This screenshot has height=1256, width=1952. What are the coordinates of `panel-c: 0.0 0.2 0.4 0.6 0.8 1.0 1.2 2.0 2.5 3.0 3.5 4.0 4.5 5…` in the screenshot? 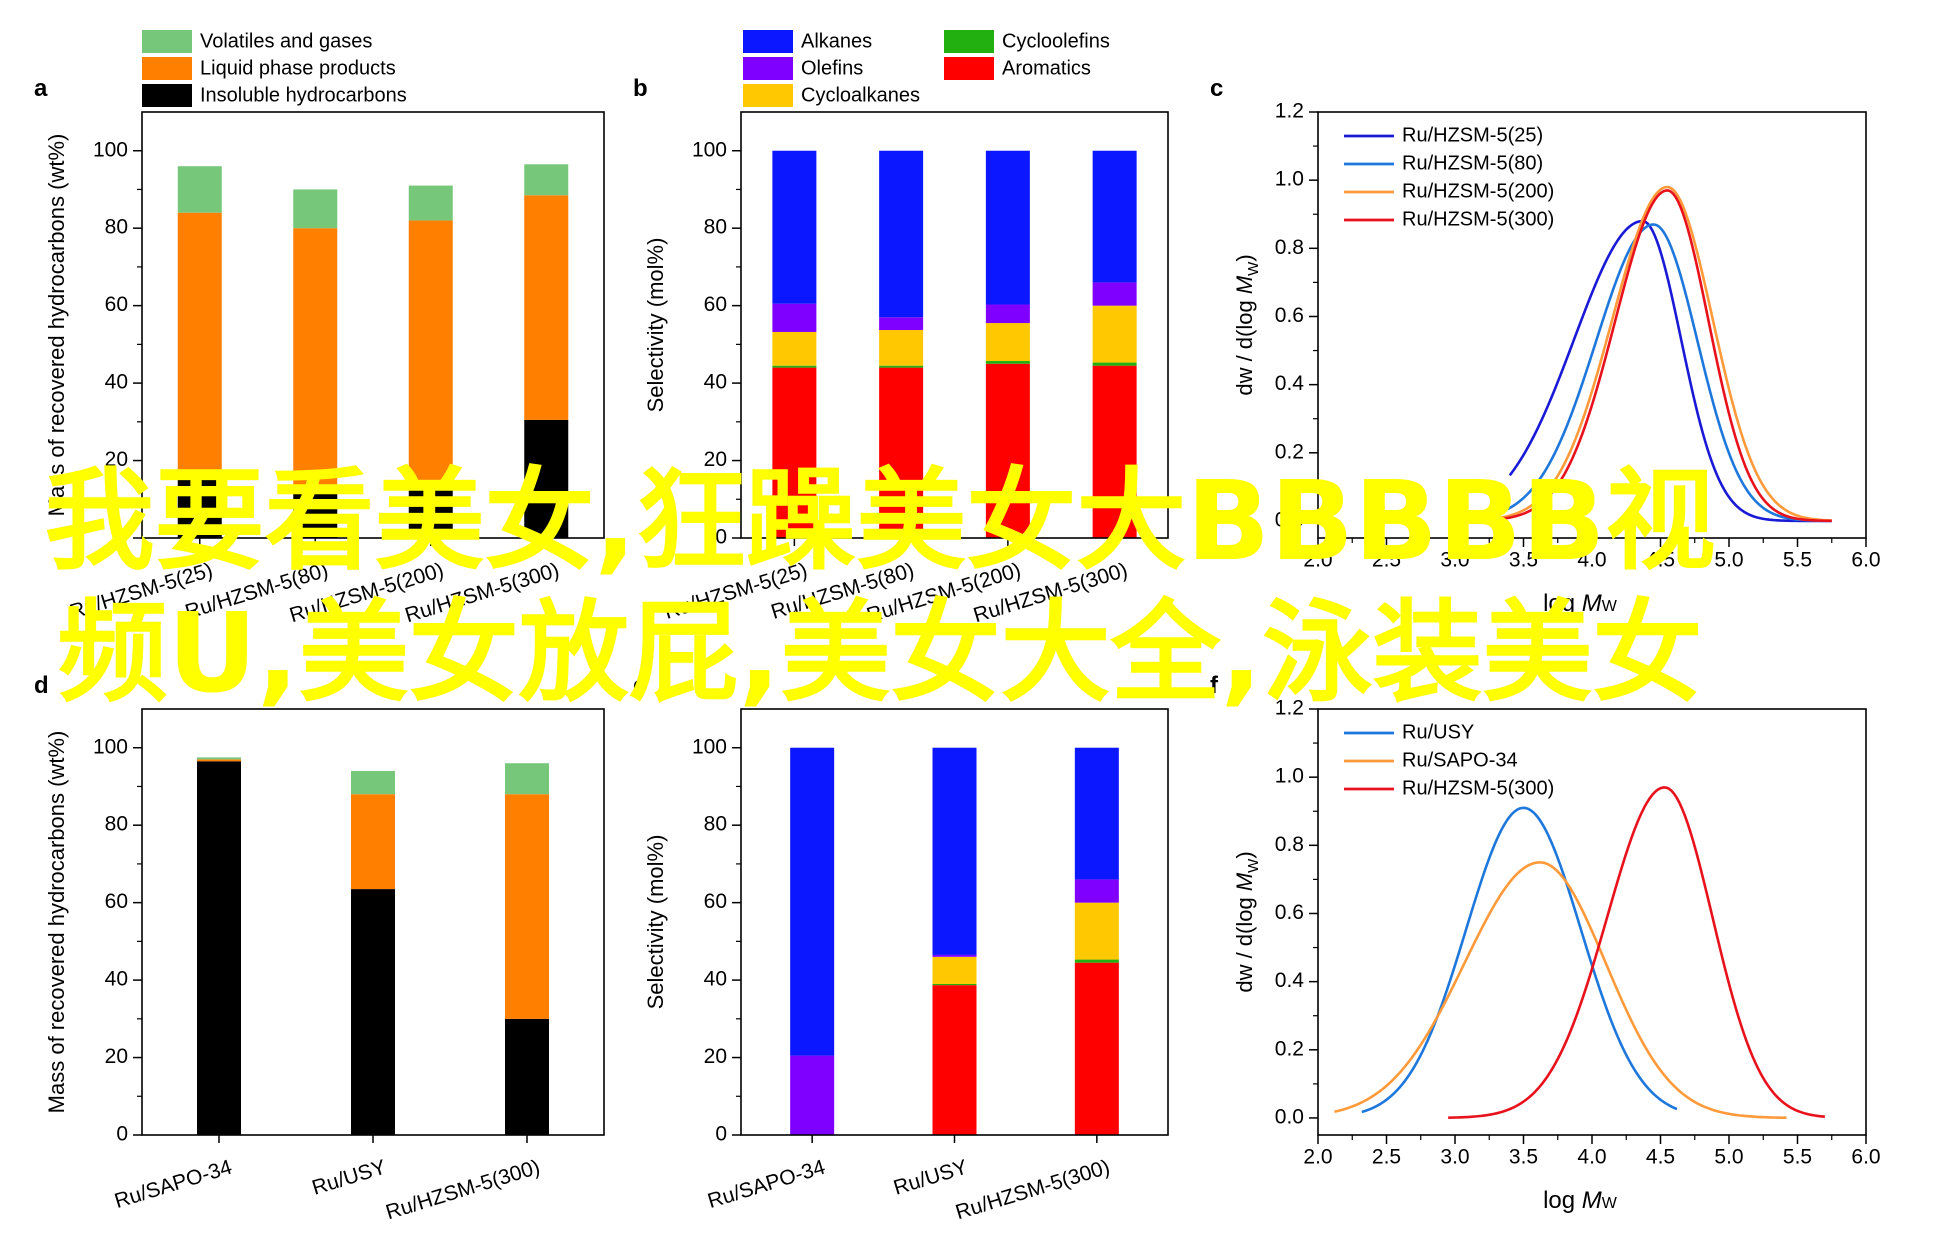 It's located at (1545, 346).